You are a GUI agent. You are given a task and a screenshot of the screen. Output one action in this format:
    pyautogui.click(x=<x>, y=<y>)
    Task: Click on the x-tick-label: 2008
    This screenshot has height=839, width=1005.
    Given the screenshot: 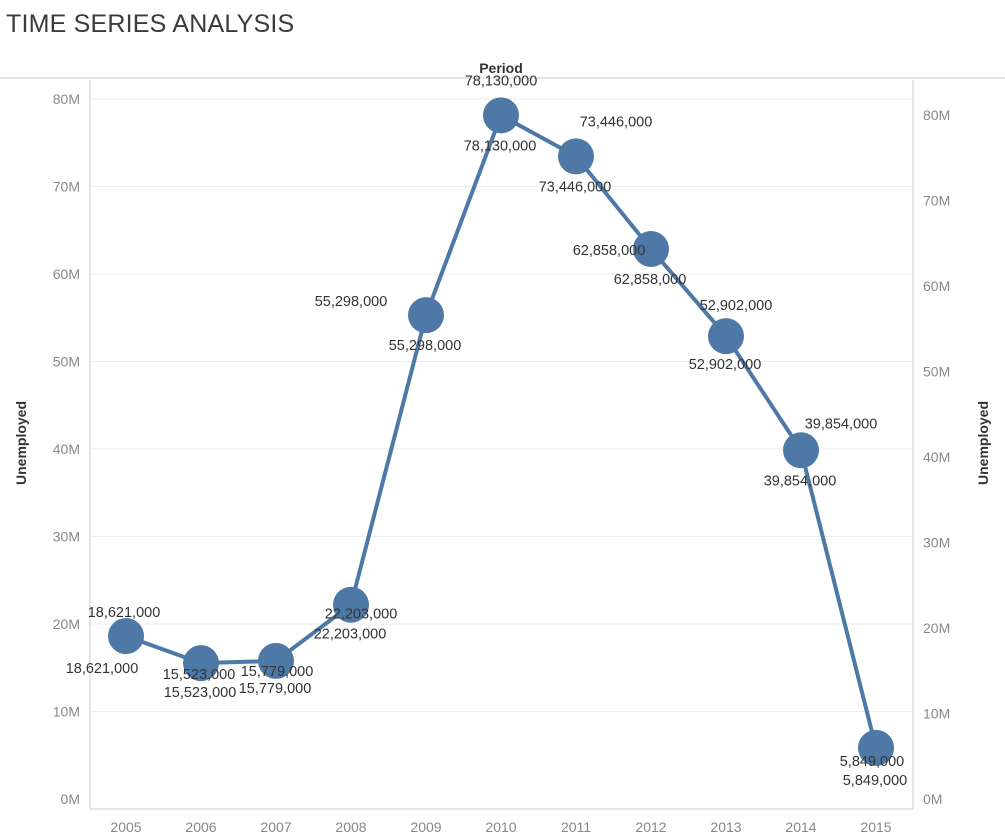 What is the action you would take?
    pyautogui.click(x=350, y=827)
    